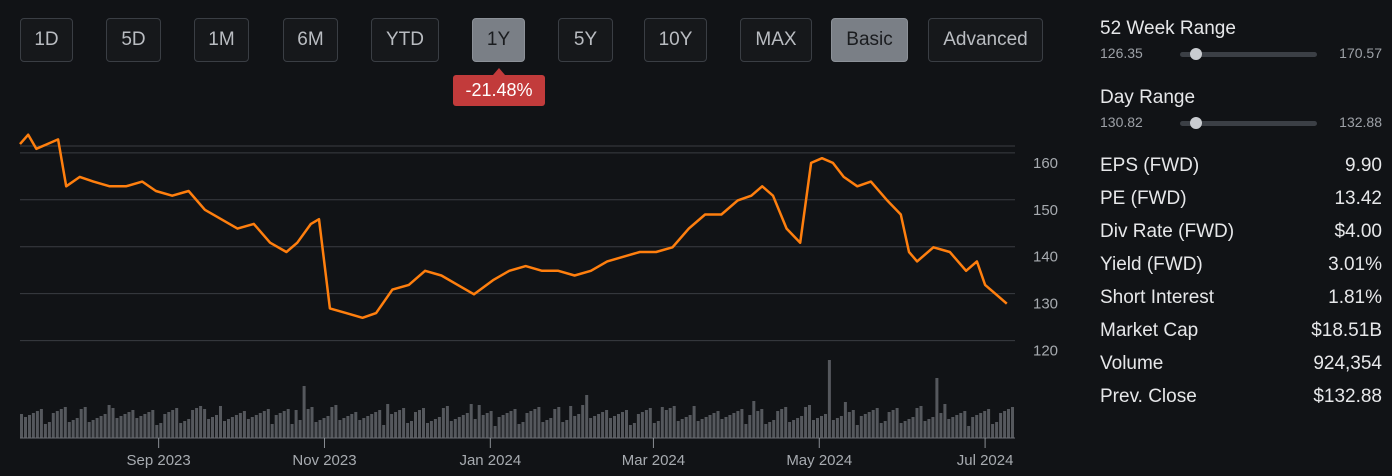 This screenshot has width=1392, height=476. I want to click on period-change-badge: -21.48%, so click(499, 87).